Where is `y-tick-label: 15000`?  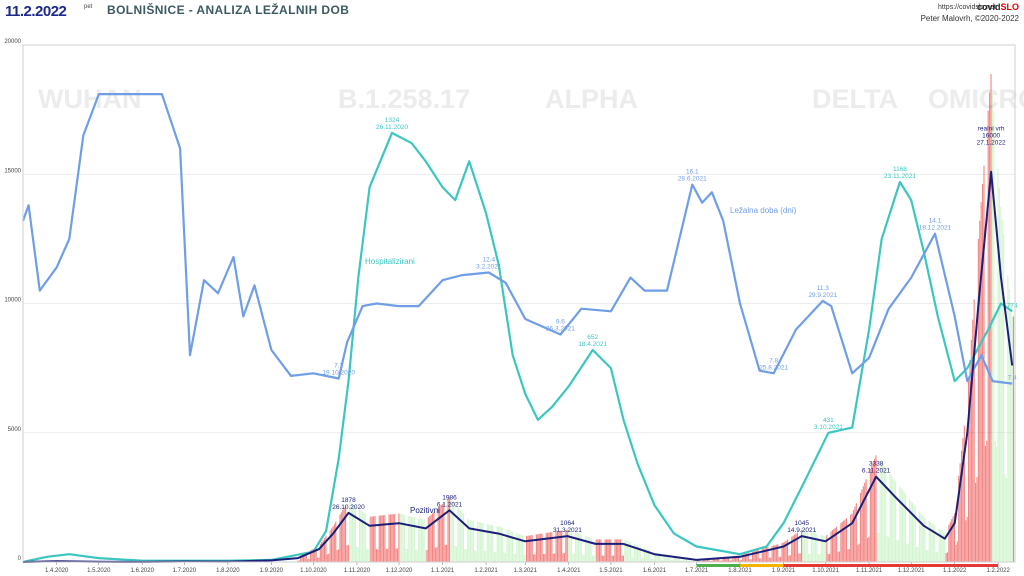 y-tick-label: 15000 is located at coordinates (12, 171).